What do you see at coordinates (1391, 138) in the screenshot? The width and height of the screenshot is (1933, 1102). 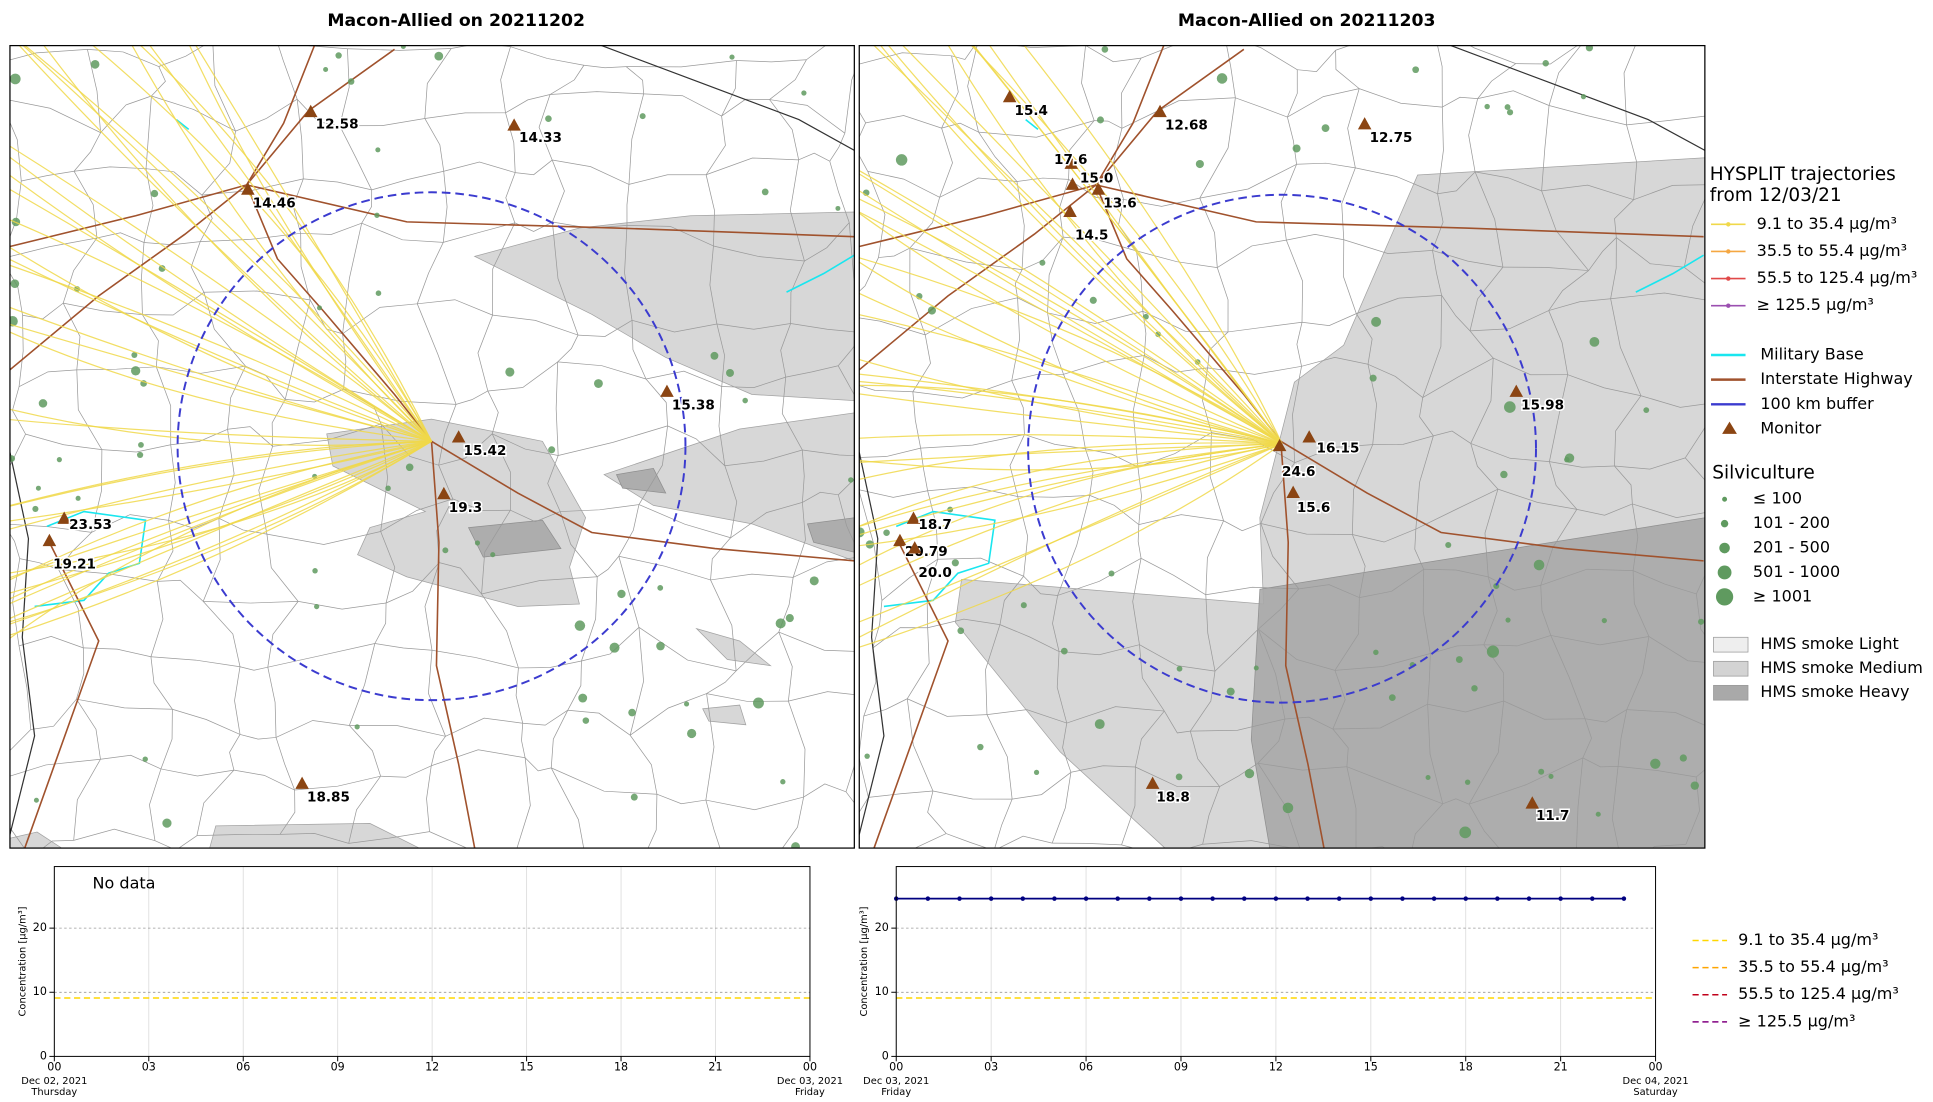 I see `monitor-label: 12.75` at bounding box center [1391, 138].